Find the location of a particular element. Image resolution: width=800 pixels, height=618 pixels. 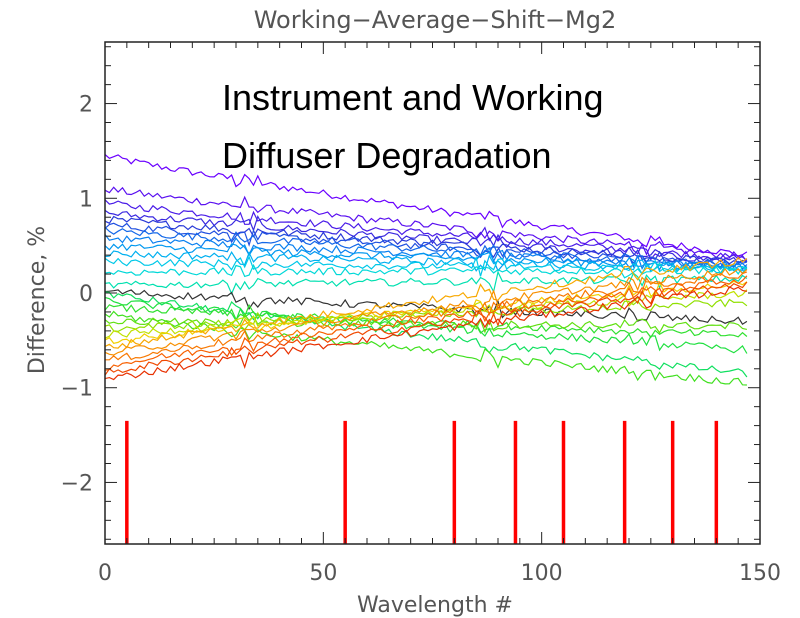

x-tick-label: 100 is located at coordinates (542, 573).